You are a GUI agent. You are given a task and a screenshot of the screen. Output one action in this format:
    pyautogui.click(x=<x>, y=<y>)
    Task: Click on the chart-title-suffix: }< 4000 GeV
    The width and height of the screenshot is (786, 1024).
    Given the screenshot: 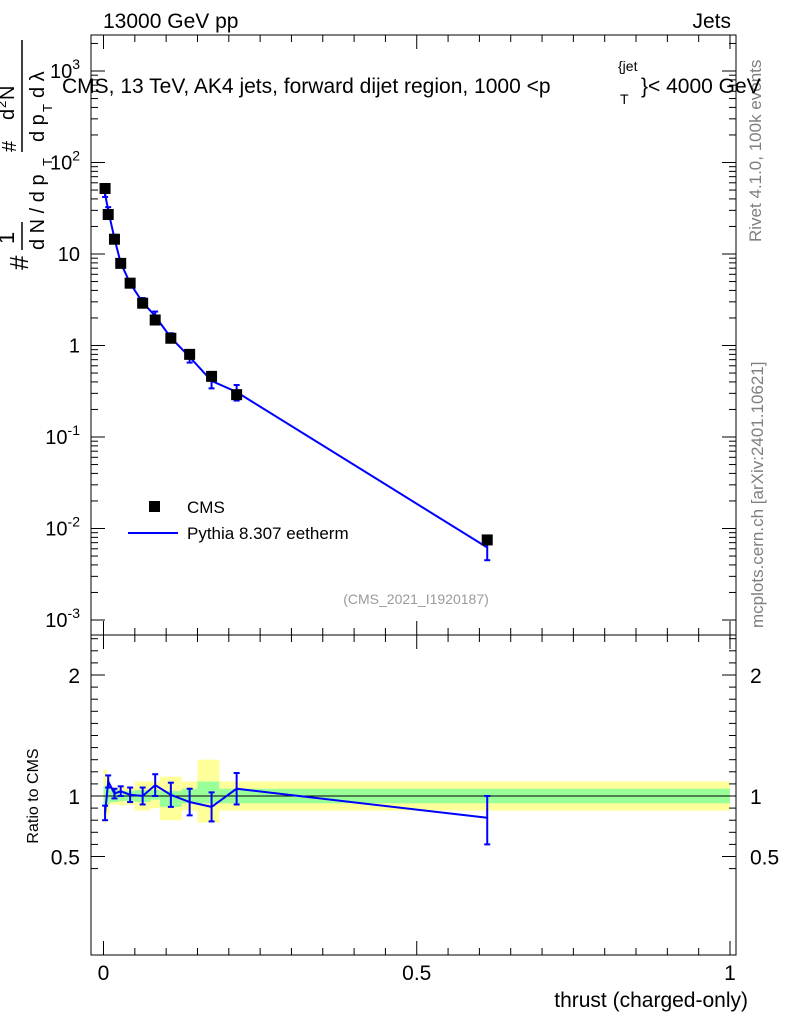 What is the action you would take?
    pyautogui.click(x=701, y=86)
    